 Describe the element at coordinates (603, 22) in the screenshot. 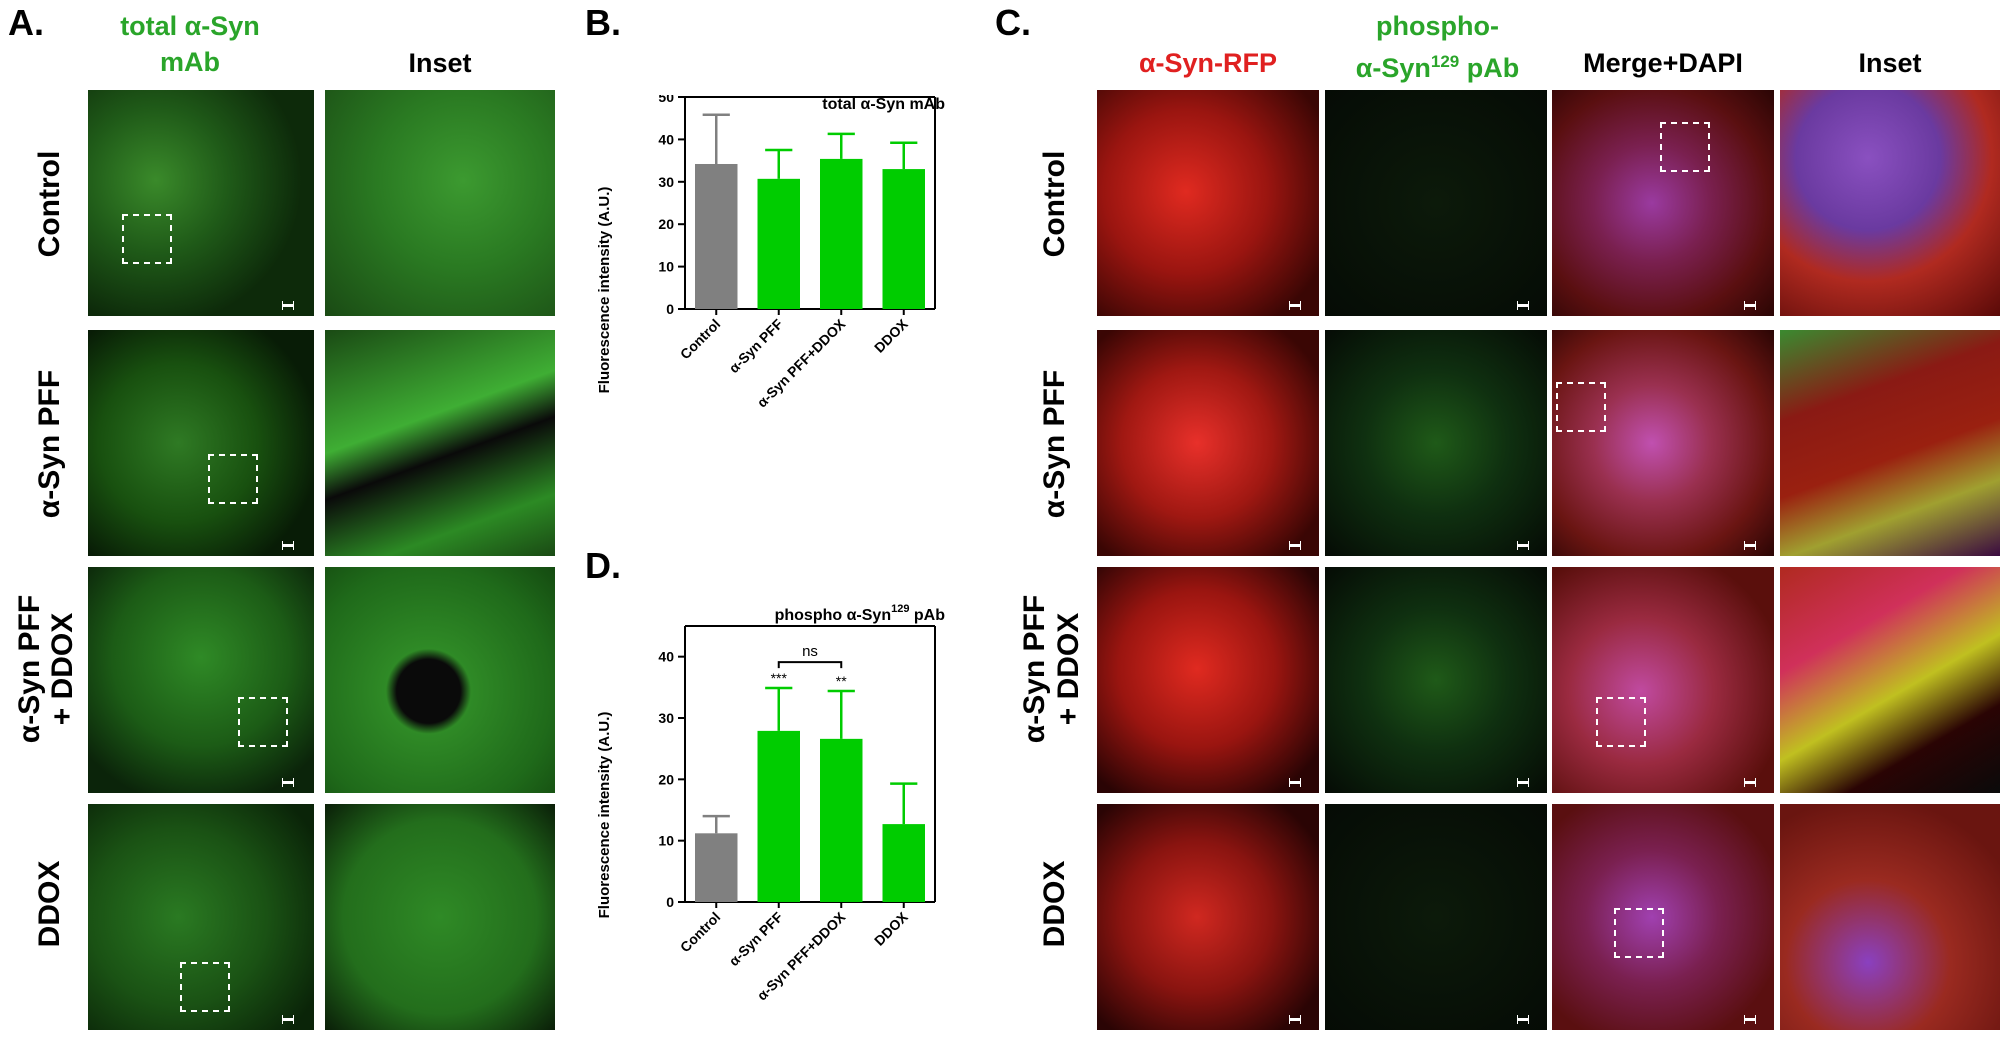

I see `panel-b-letter: B.` at that location.